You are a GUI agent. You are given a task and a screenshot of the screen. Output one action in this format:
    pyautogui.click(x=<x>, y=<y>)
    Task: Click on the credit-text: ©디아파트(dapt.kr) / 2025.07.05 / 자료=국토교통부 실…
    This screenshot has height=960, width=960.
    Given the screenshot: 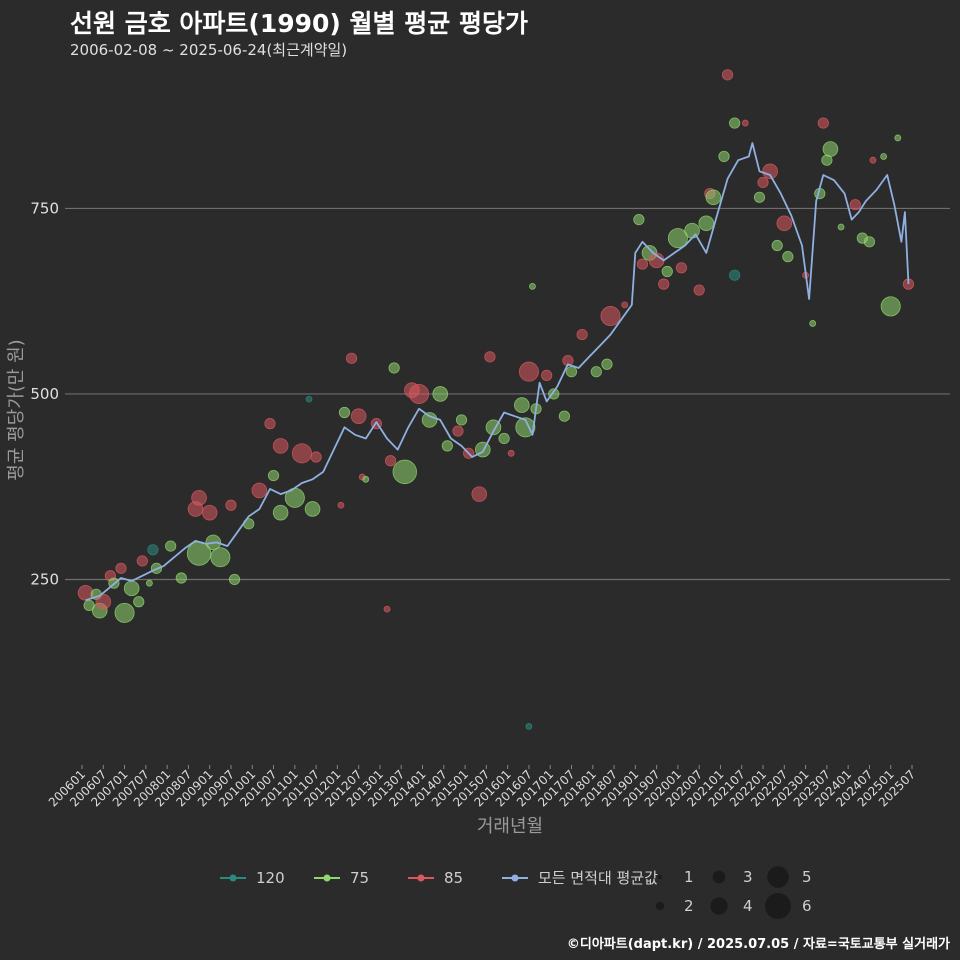 What is the action you would take?
    pyautogui.click(x=758, y=944)
    